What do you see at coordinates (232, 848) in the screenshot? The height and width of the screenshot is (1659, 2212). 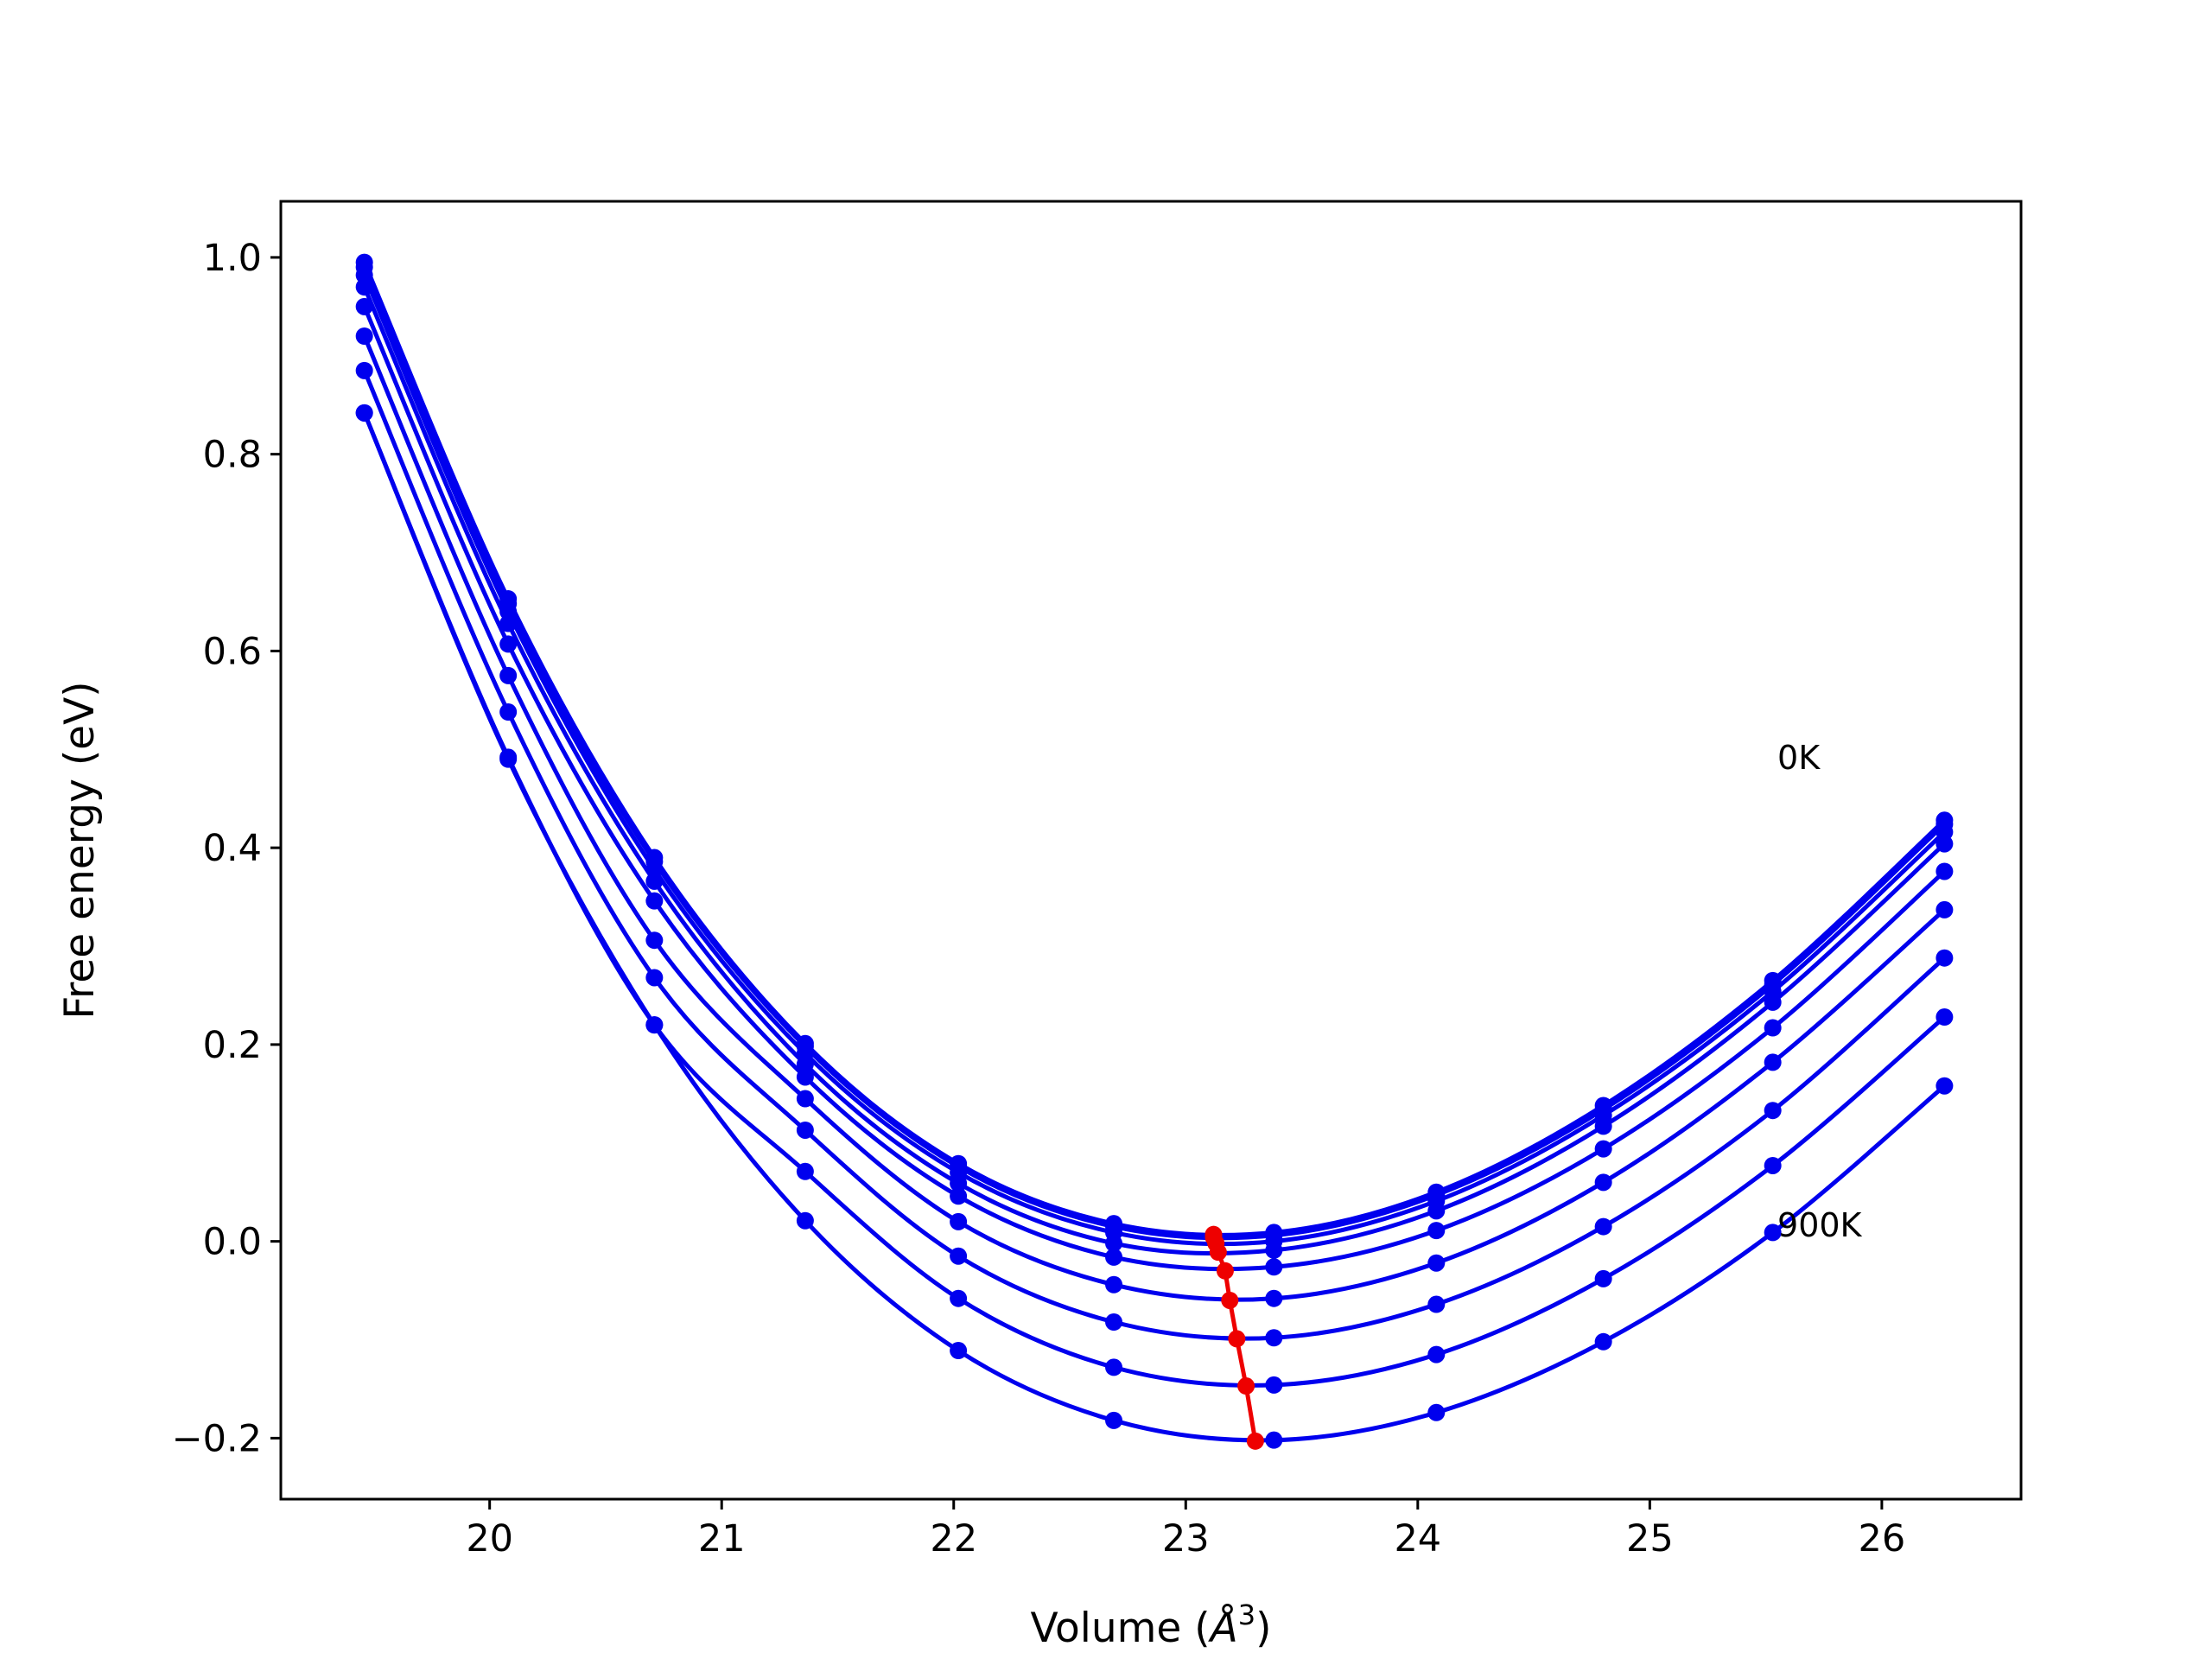 I see `y-tick-label: 0.4` at bounding box center [232, 848].